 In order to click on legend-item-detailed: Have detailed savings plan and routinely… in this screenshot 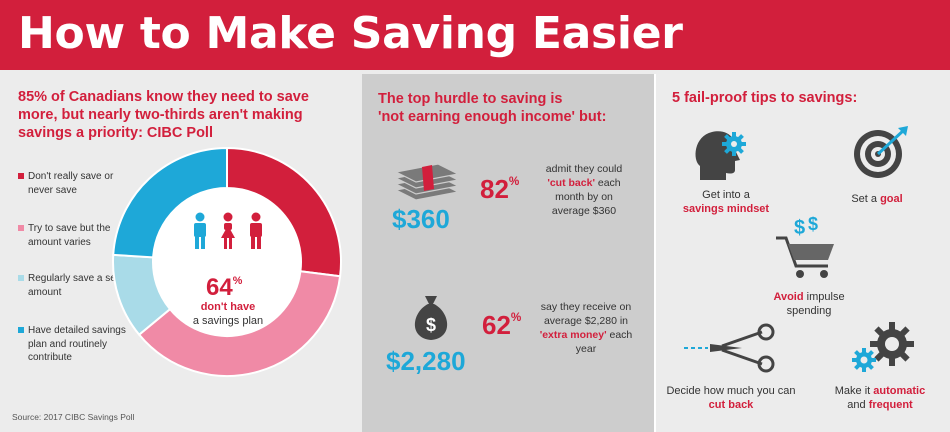, I will do `click(73, 344)`.